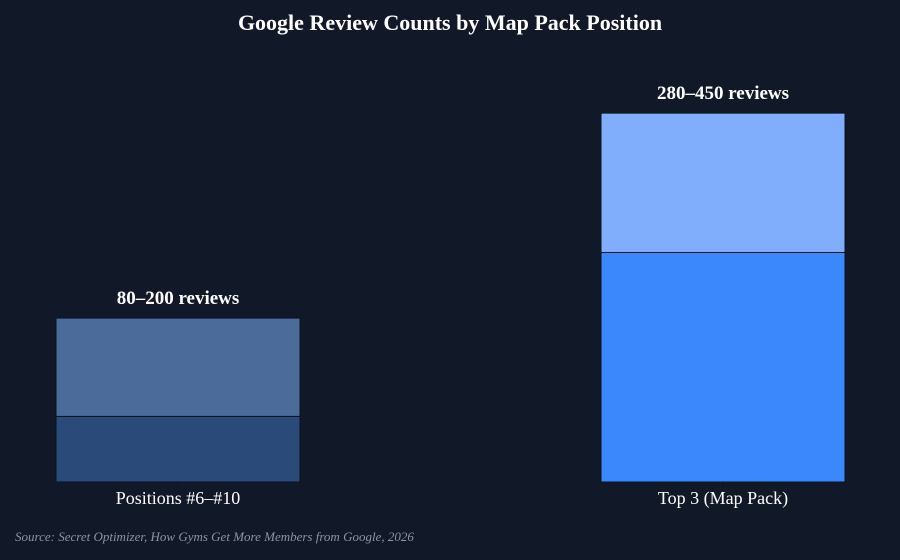 This screenshot has height=560, width=900. What do you see at coordinates (723, 498) in the screenshot?
I see `x-tick-label: Top 3 (Map Pack)` at bounding box center [723, 498].